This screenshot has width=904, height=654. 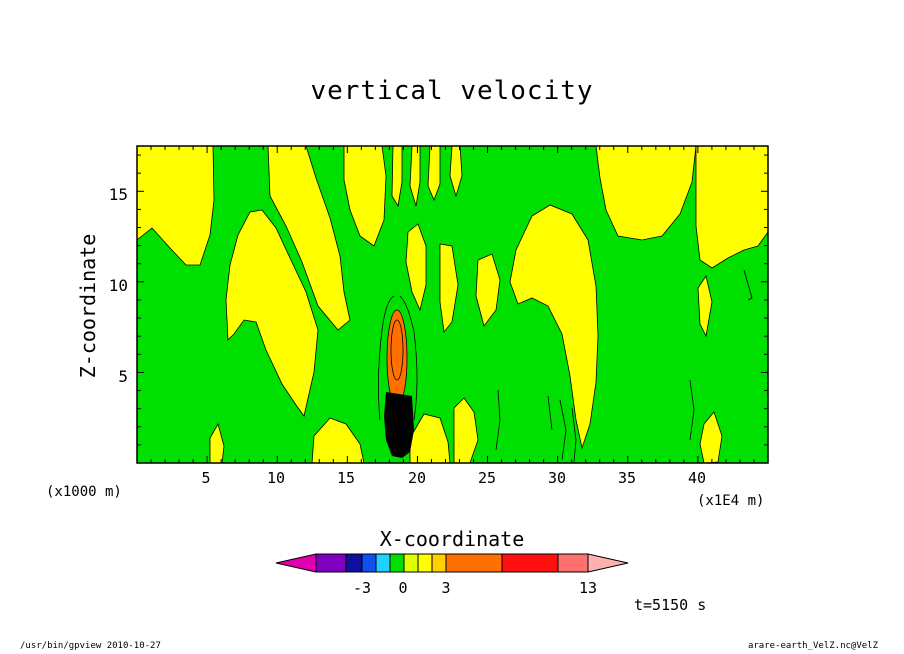 What do you see at coordinates (557, 478) in the screenshot?
I see `x-tick-label: 30` at bounding box center [557, 478].